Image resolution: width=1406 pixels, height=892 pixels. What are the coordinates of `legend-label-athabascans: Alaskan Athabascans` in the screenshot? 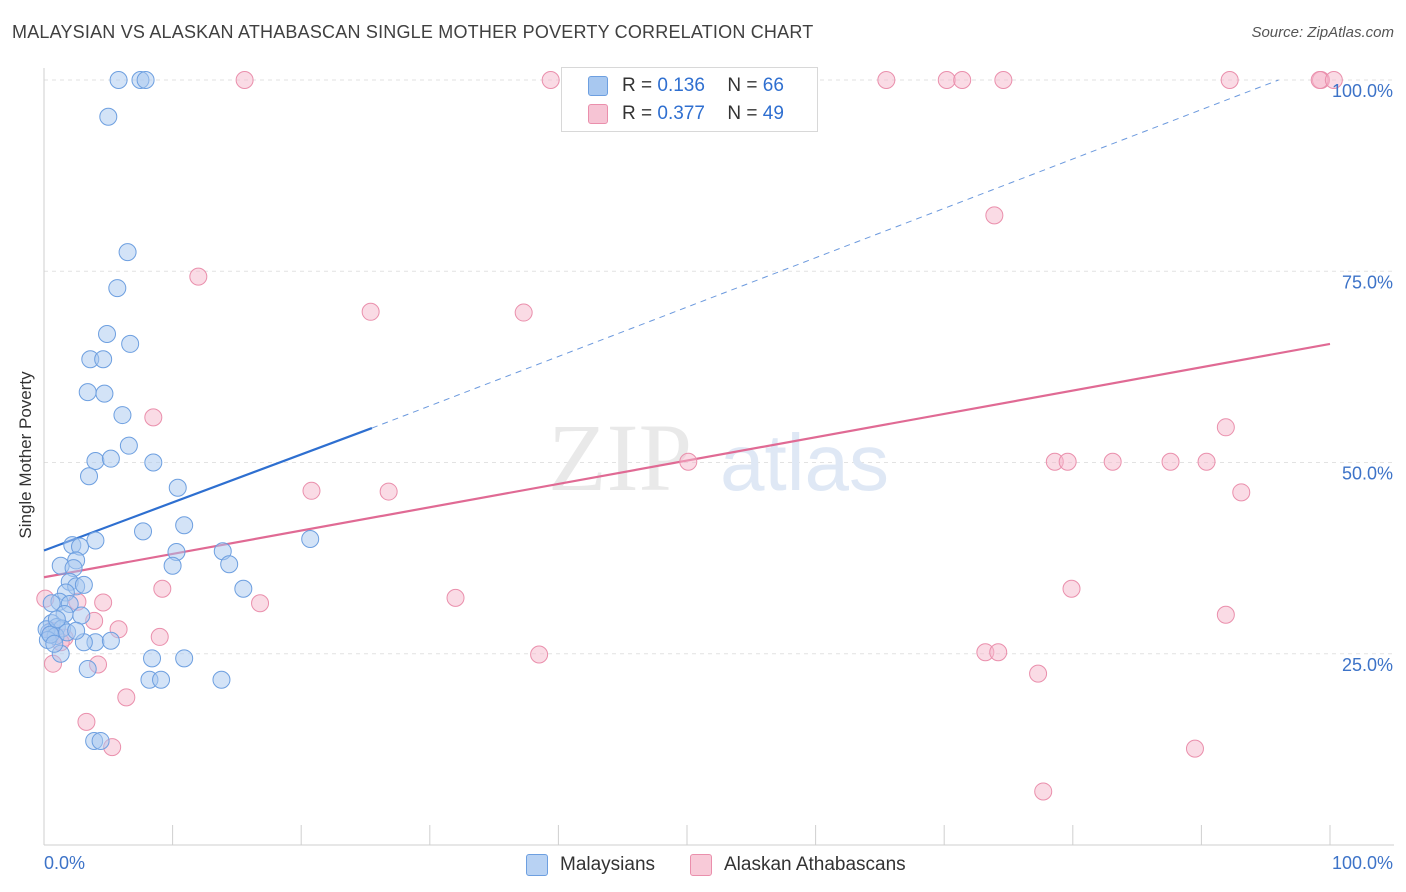 It's located at (815, 864).